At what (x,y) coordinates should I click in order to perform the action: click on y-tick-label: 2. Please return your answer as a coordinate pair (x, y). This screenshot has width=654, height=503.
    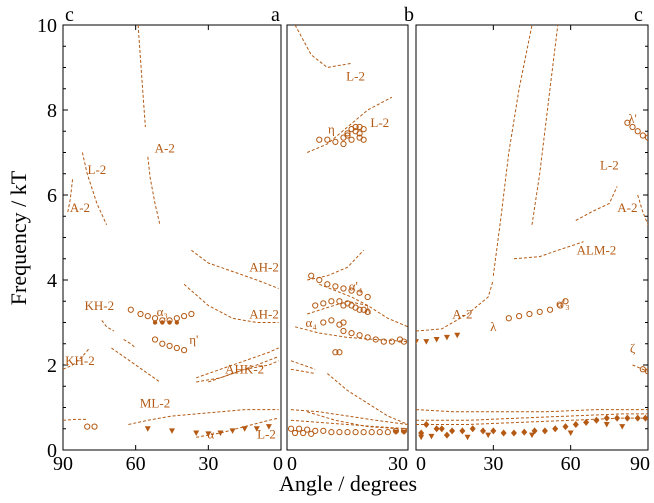
    Looking at the image, I should click on (52, 366).